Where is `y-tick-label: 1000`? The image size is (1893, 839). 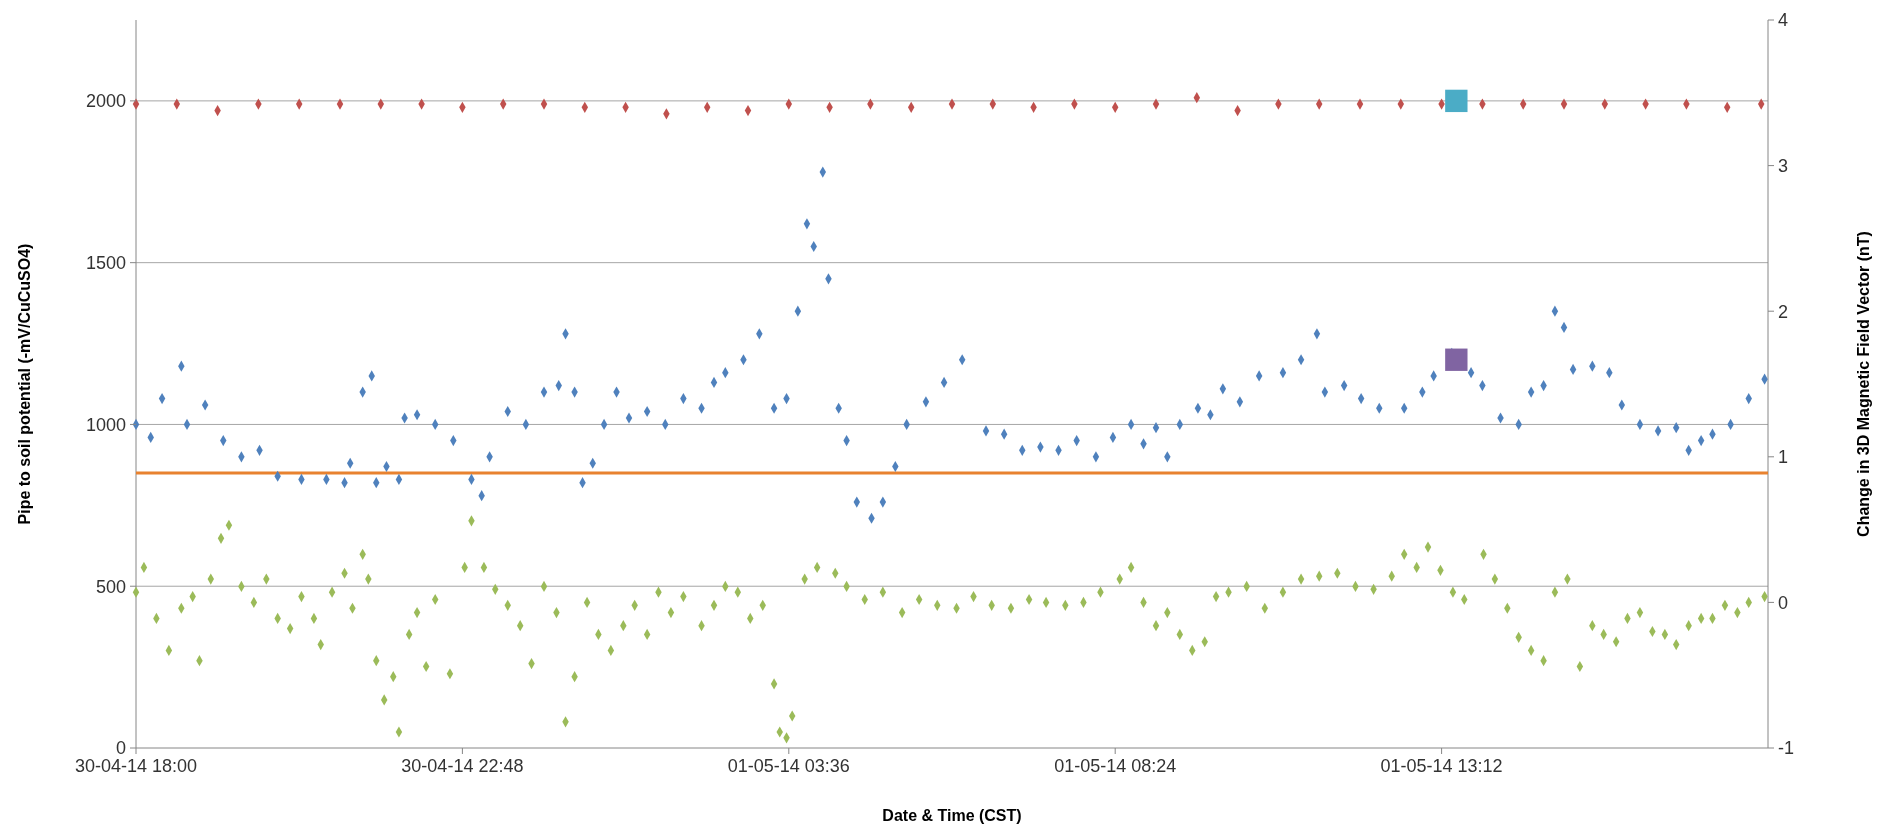
y-tick-label: 1000 is located at coordinates (105, 424).